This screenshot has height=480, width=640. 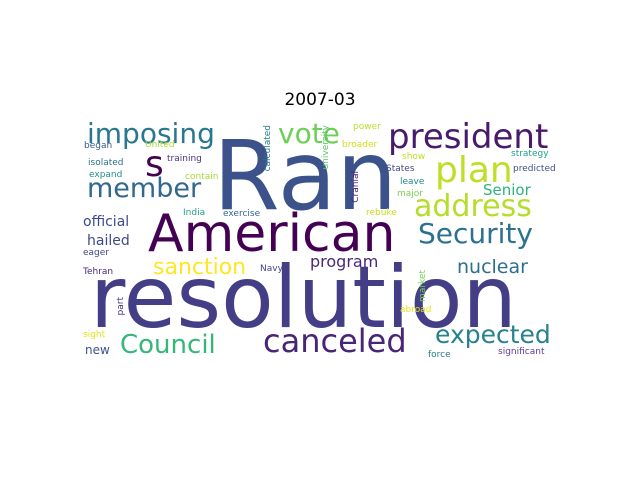 I want to click on word-vote: vote, so click(x=309, y=135).